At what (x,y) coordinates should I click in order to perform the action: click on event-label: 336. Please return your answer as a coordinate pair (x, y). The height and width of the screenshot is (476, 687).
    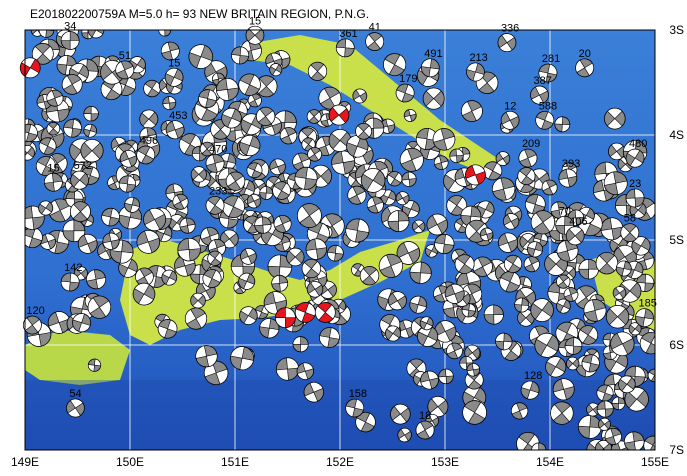
    Looking at the image, I should click on (510, 29).